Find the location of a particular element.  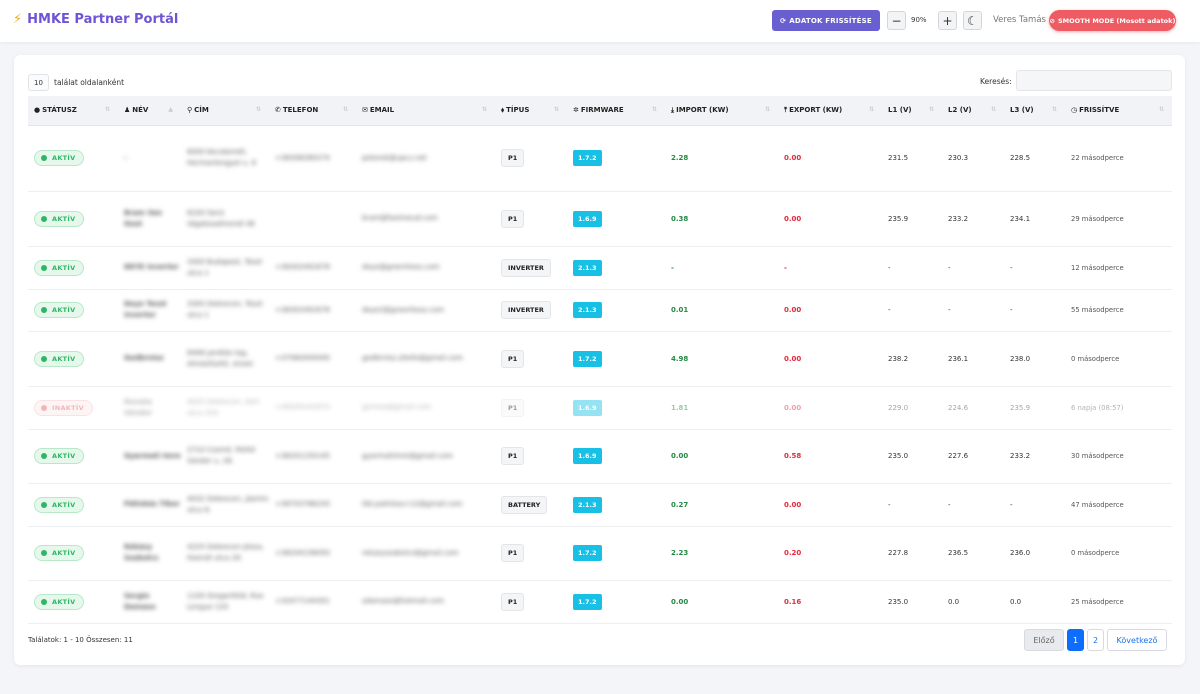

chip-icon: ✲ is located at coordinates (576, 110).